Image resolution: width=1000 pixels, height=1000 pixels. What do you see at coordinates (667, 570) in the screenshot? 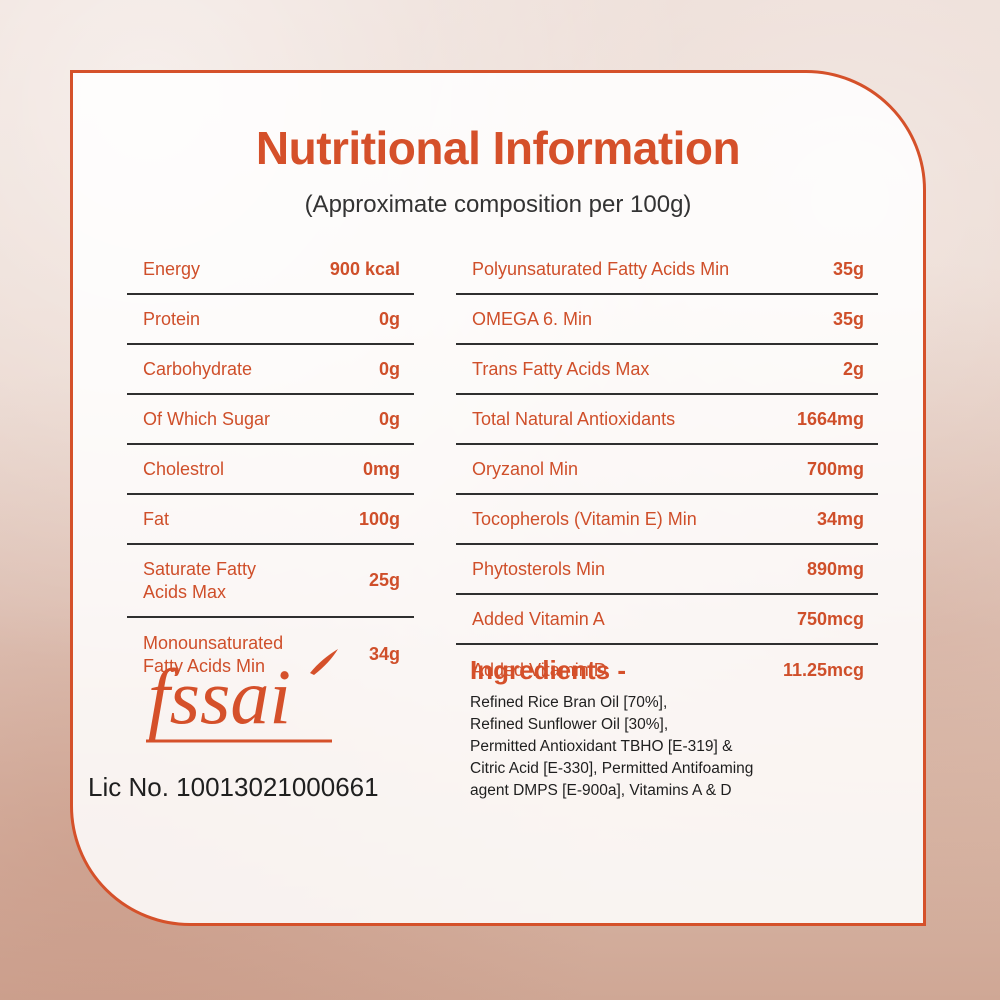
I see `table-row: Phytosterols Min 890mg` at bounding box center [667, 570].